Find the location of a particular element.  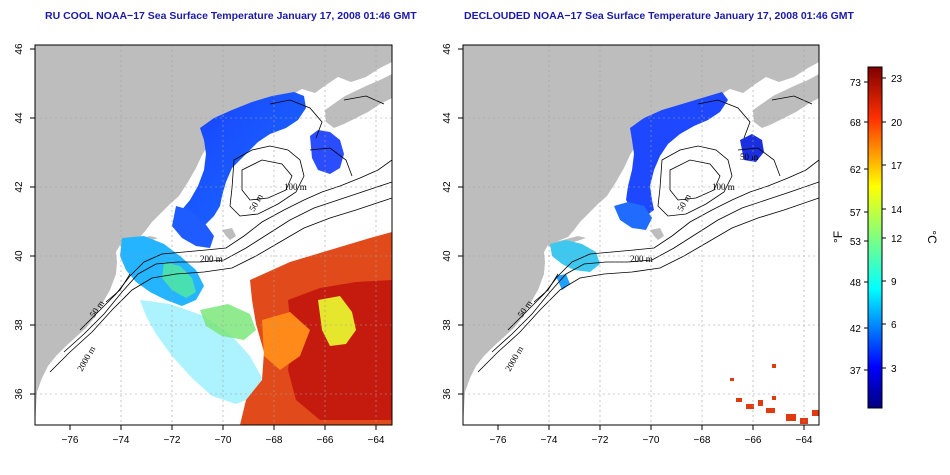

left-sst-warm-red is located at coordinates (340, 350).